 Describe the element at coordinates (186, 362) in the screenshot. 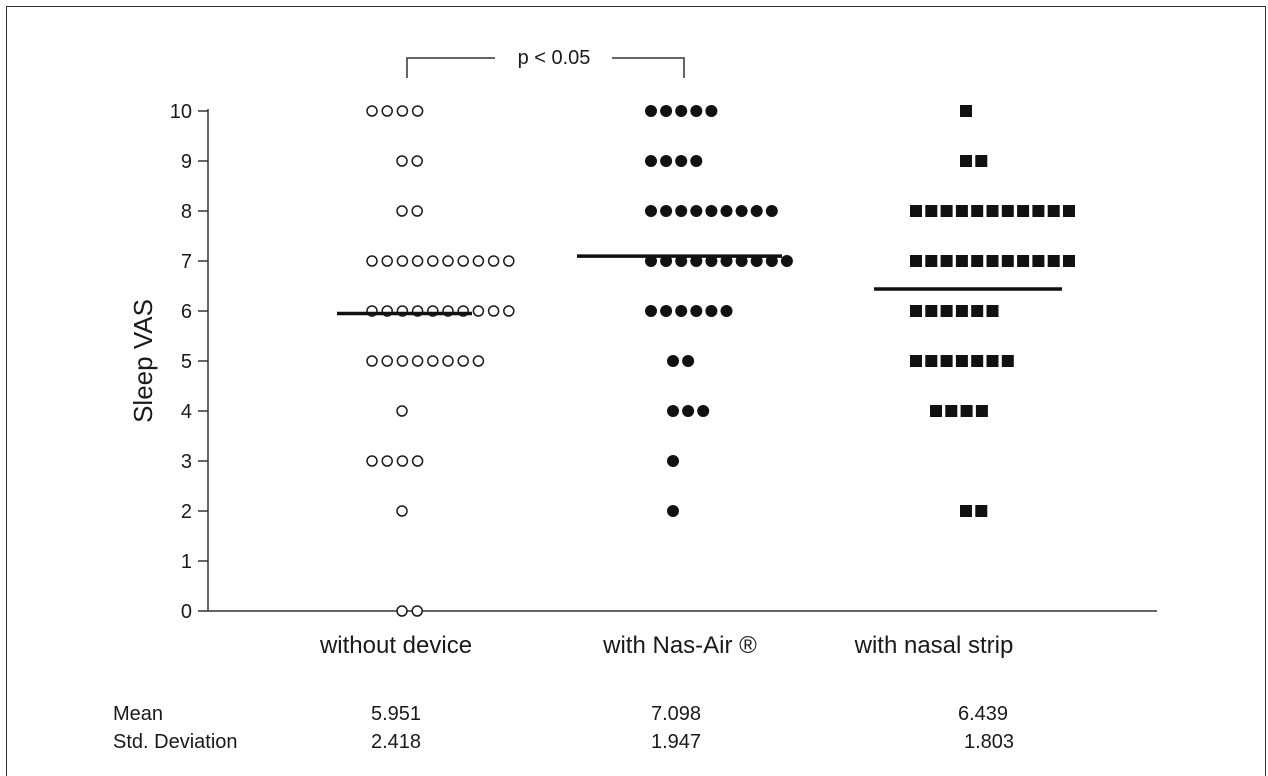

I see `y-tick-label: 5` at that location.